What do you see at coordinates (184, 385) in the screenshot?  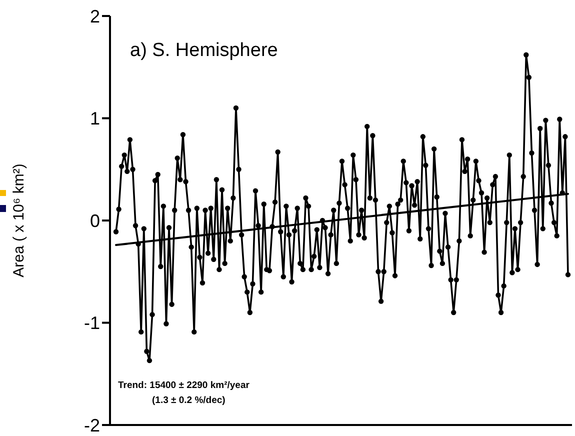 I see `annotation: Trend: 15400 ± 2290 km²/year` at bounding box center [184, 385].